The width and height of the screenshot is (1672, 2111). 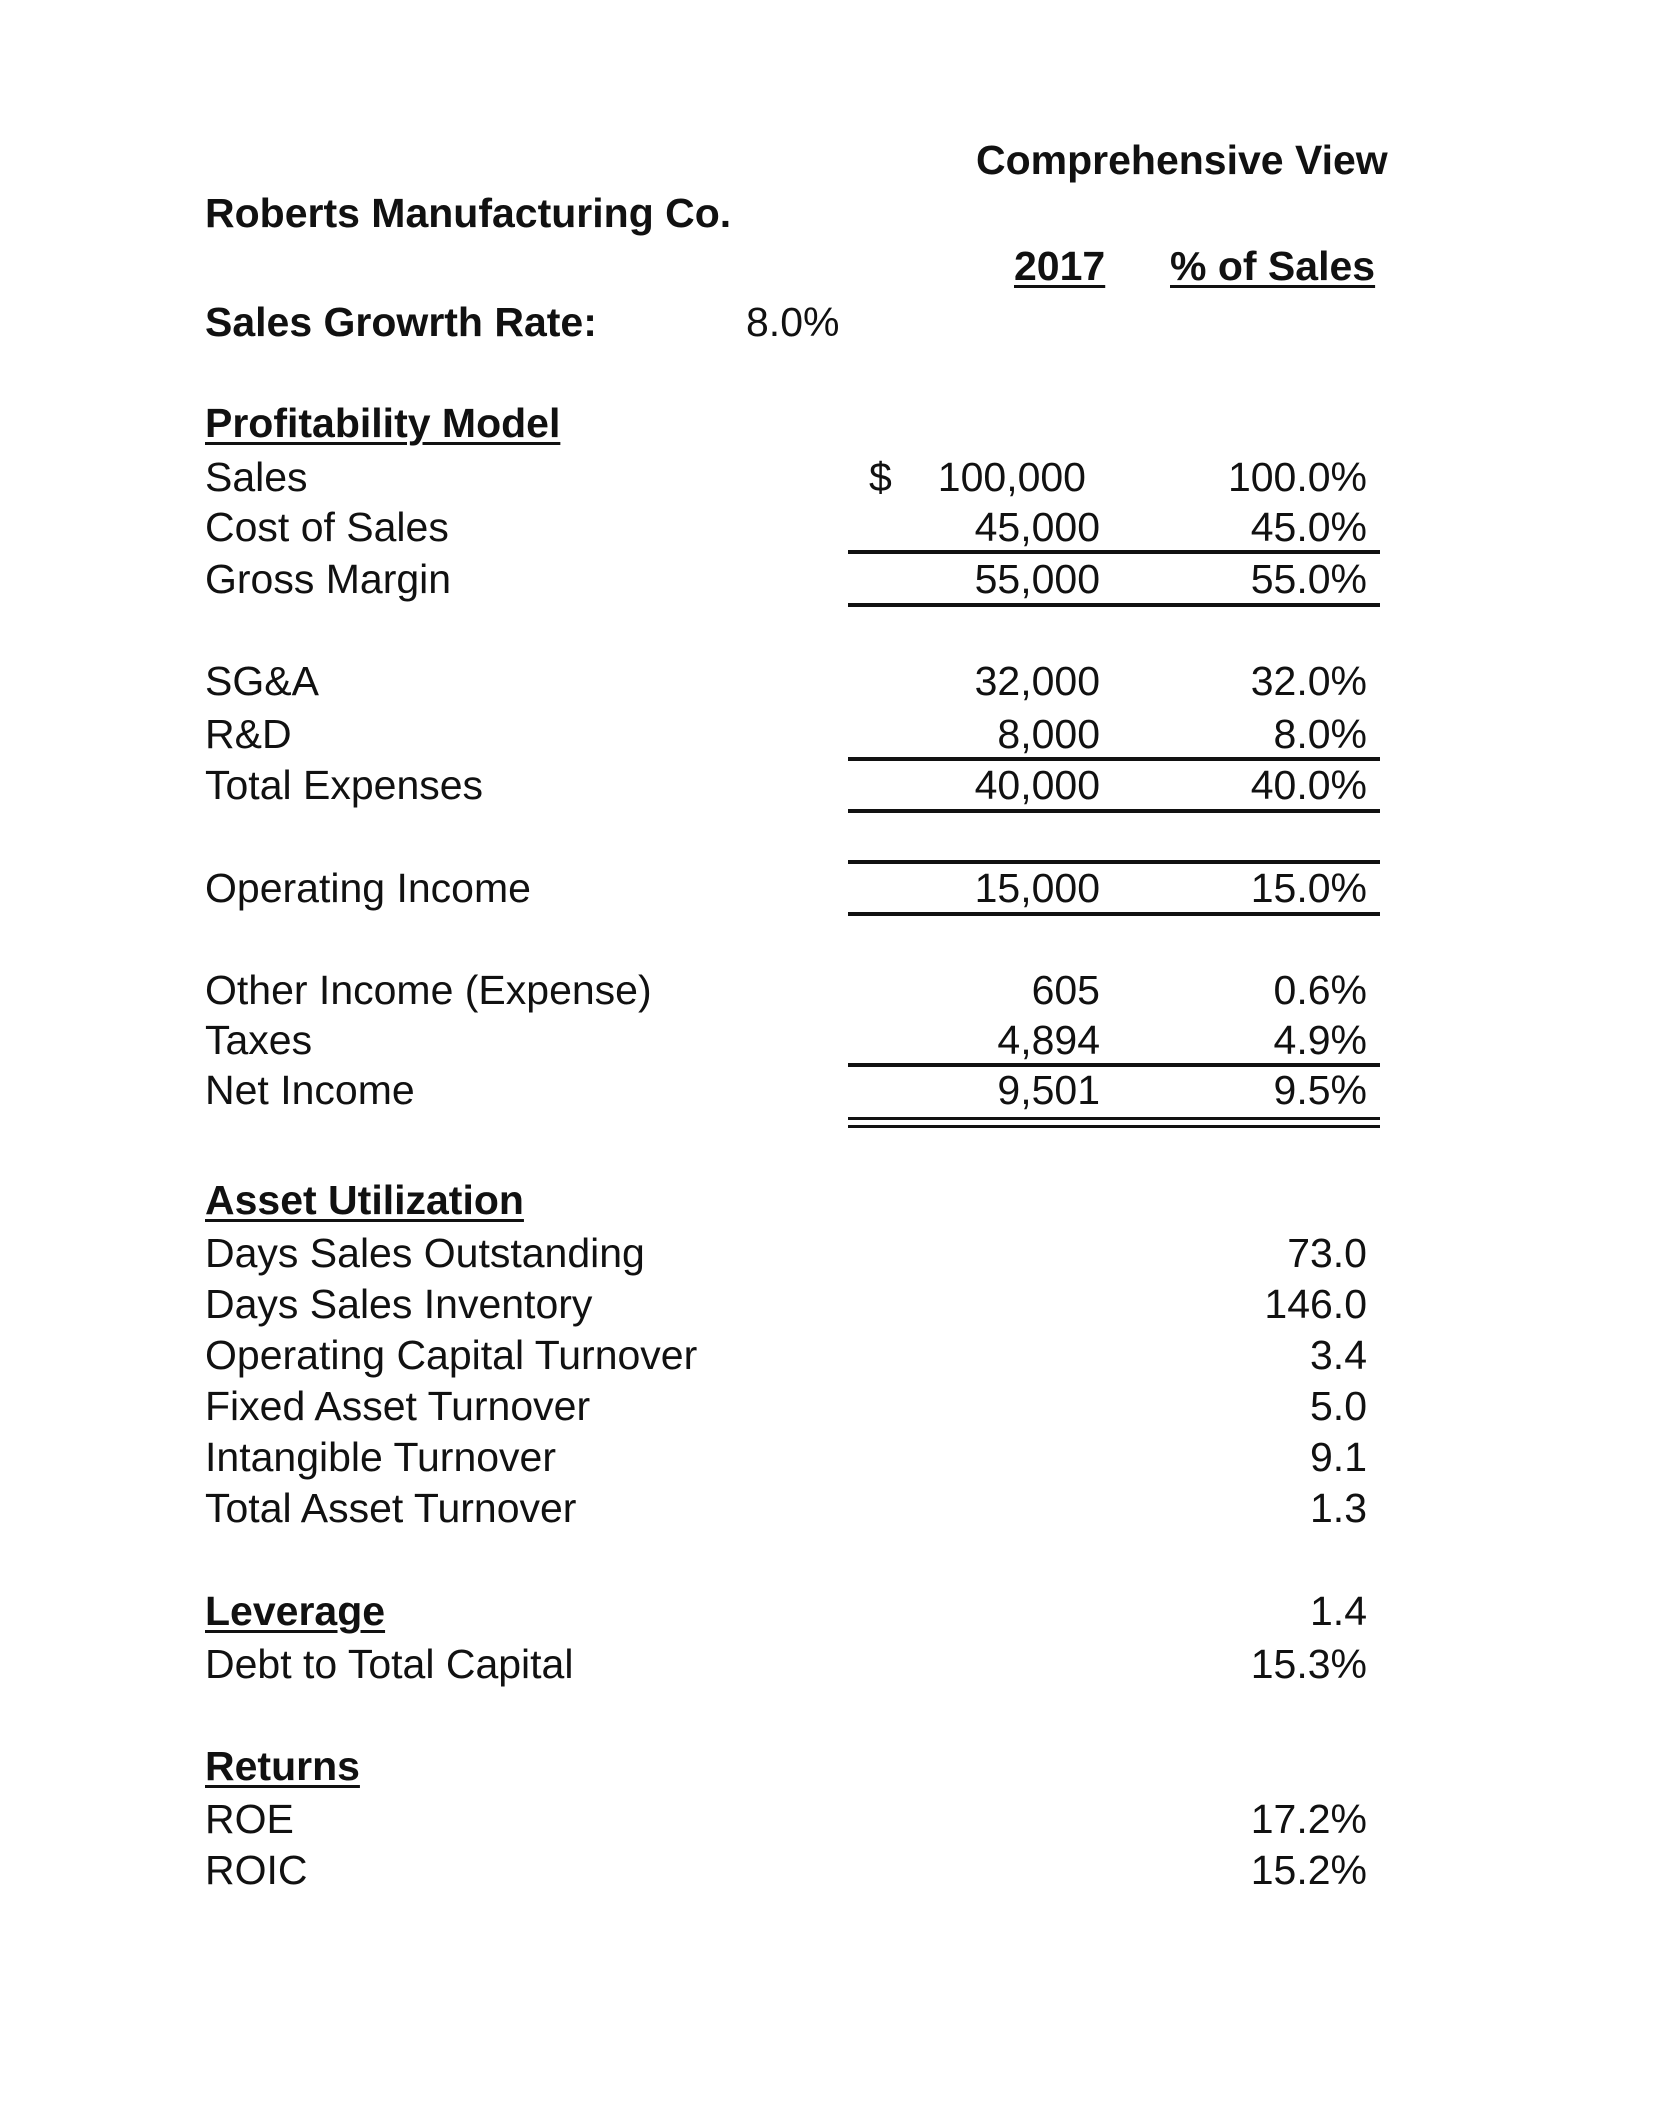 What do you see at coordinates (1114, 862) in the screenshot?
I see `overline-operating-income` at bounding box center [1114, 862].